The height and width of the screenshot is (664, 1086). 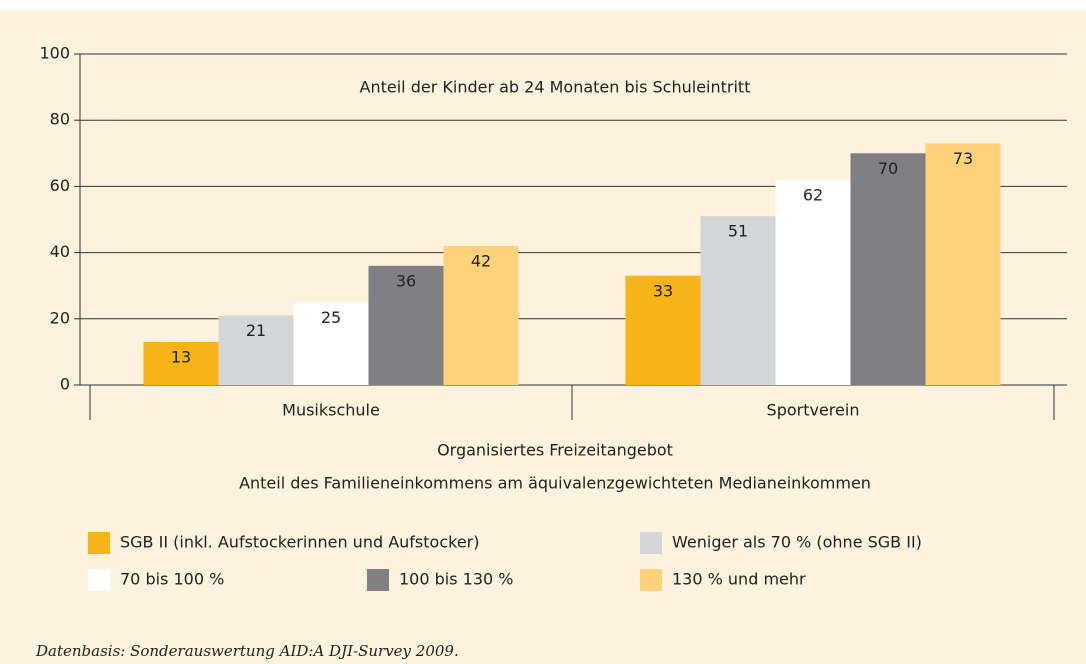 What do you see at coordinates (456, 579) in the screenshot?
I see `legend-label: 100 bis 130 %` at bounding box center [456, 579].